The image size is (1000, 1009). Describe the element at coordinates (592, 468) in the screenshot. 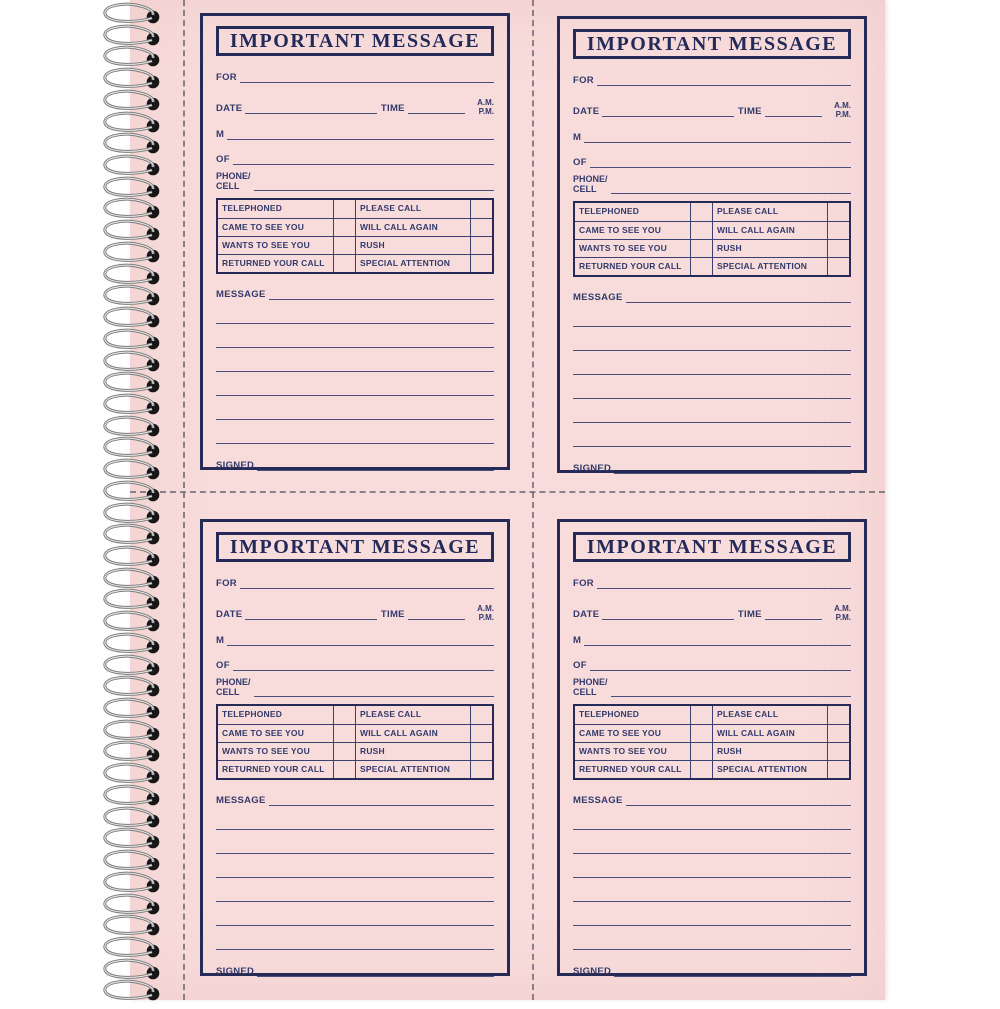

I see `signed-label: SIGNED` at that location.